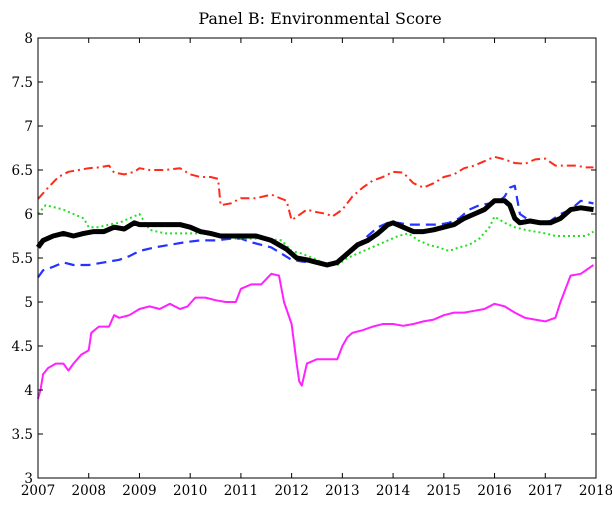 Image resolution: width=612 pixels, height=513 pixels. What do you see at coordinates (28, 479) in the screenshot?
I see `y-tick-label: 3` at bounding box center [28, 479].